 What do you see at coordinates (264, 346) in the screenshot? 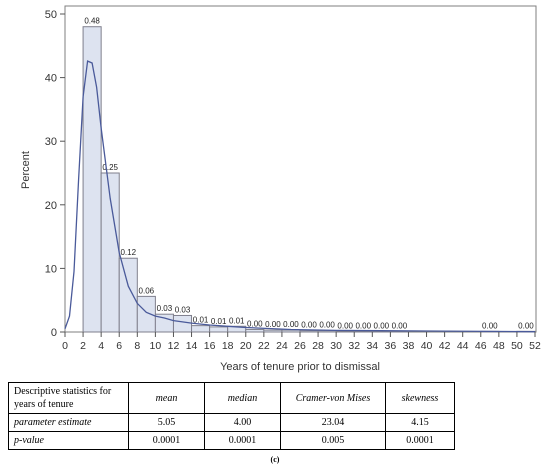
I see `x-tick-label: 22` at bounding box center [264, 346].